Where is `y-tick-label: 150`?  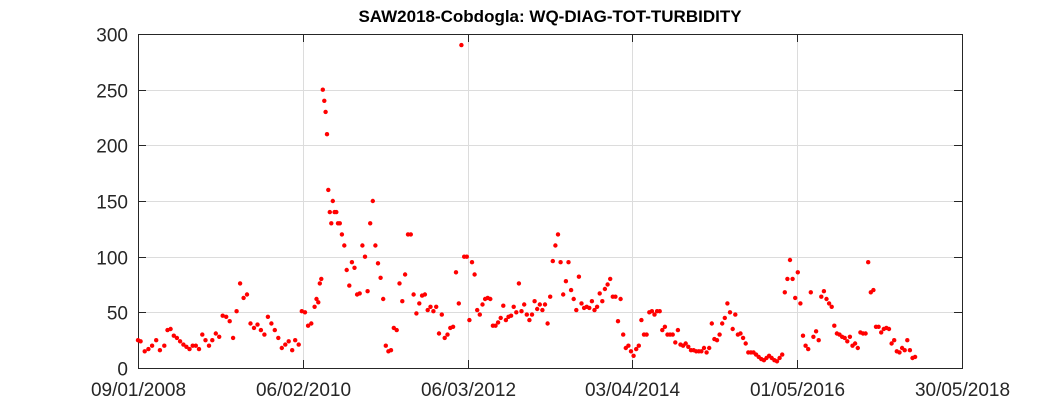
y-tick-label: 150 is located at coordinates (112, 203).